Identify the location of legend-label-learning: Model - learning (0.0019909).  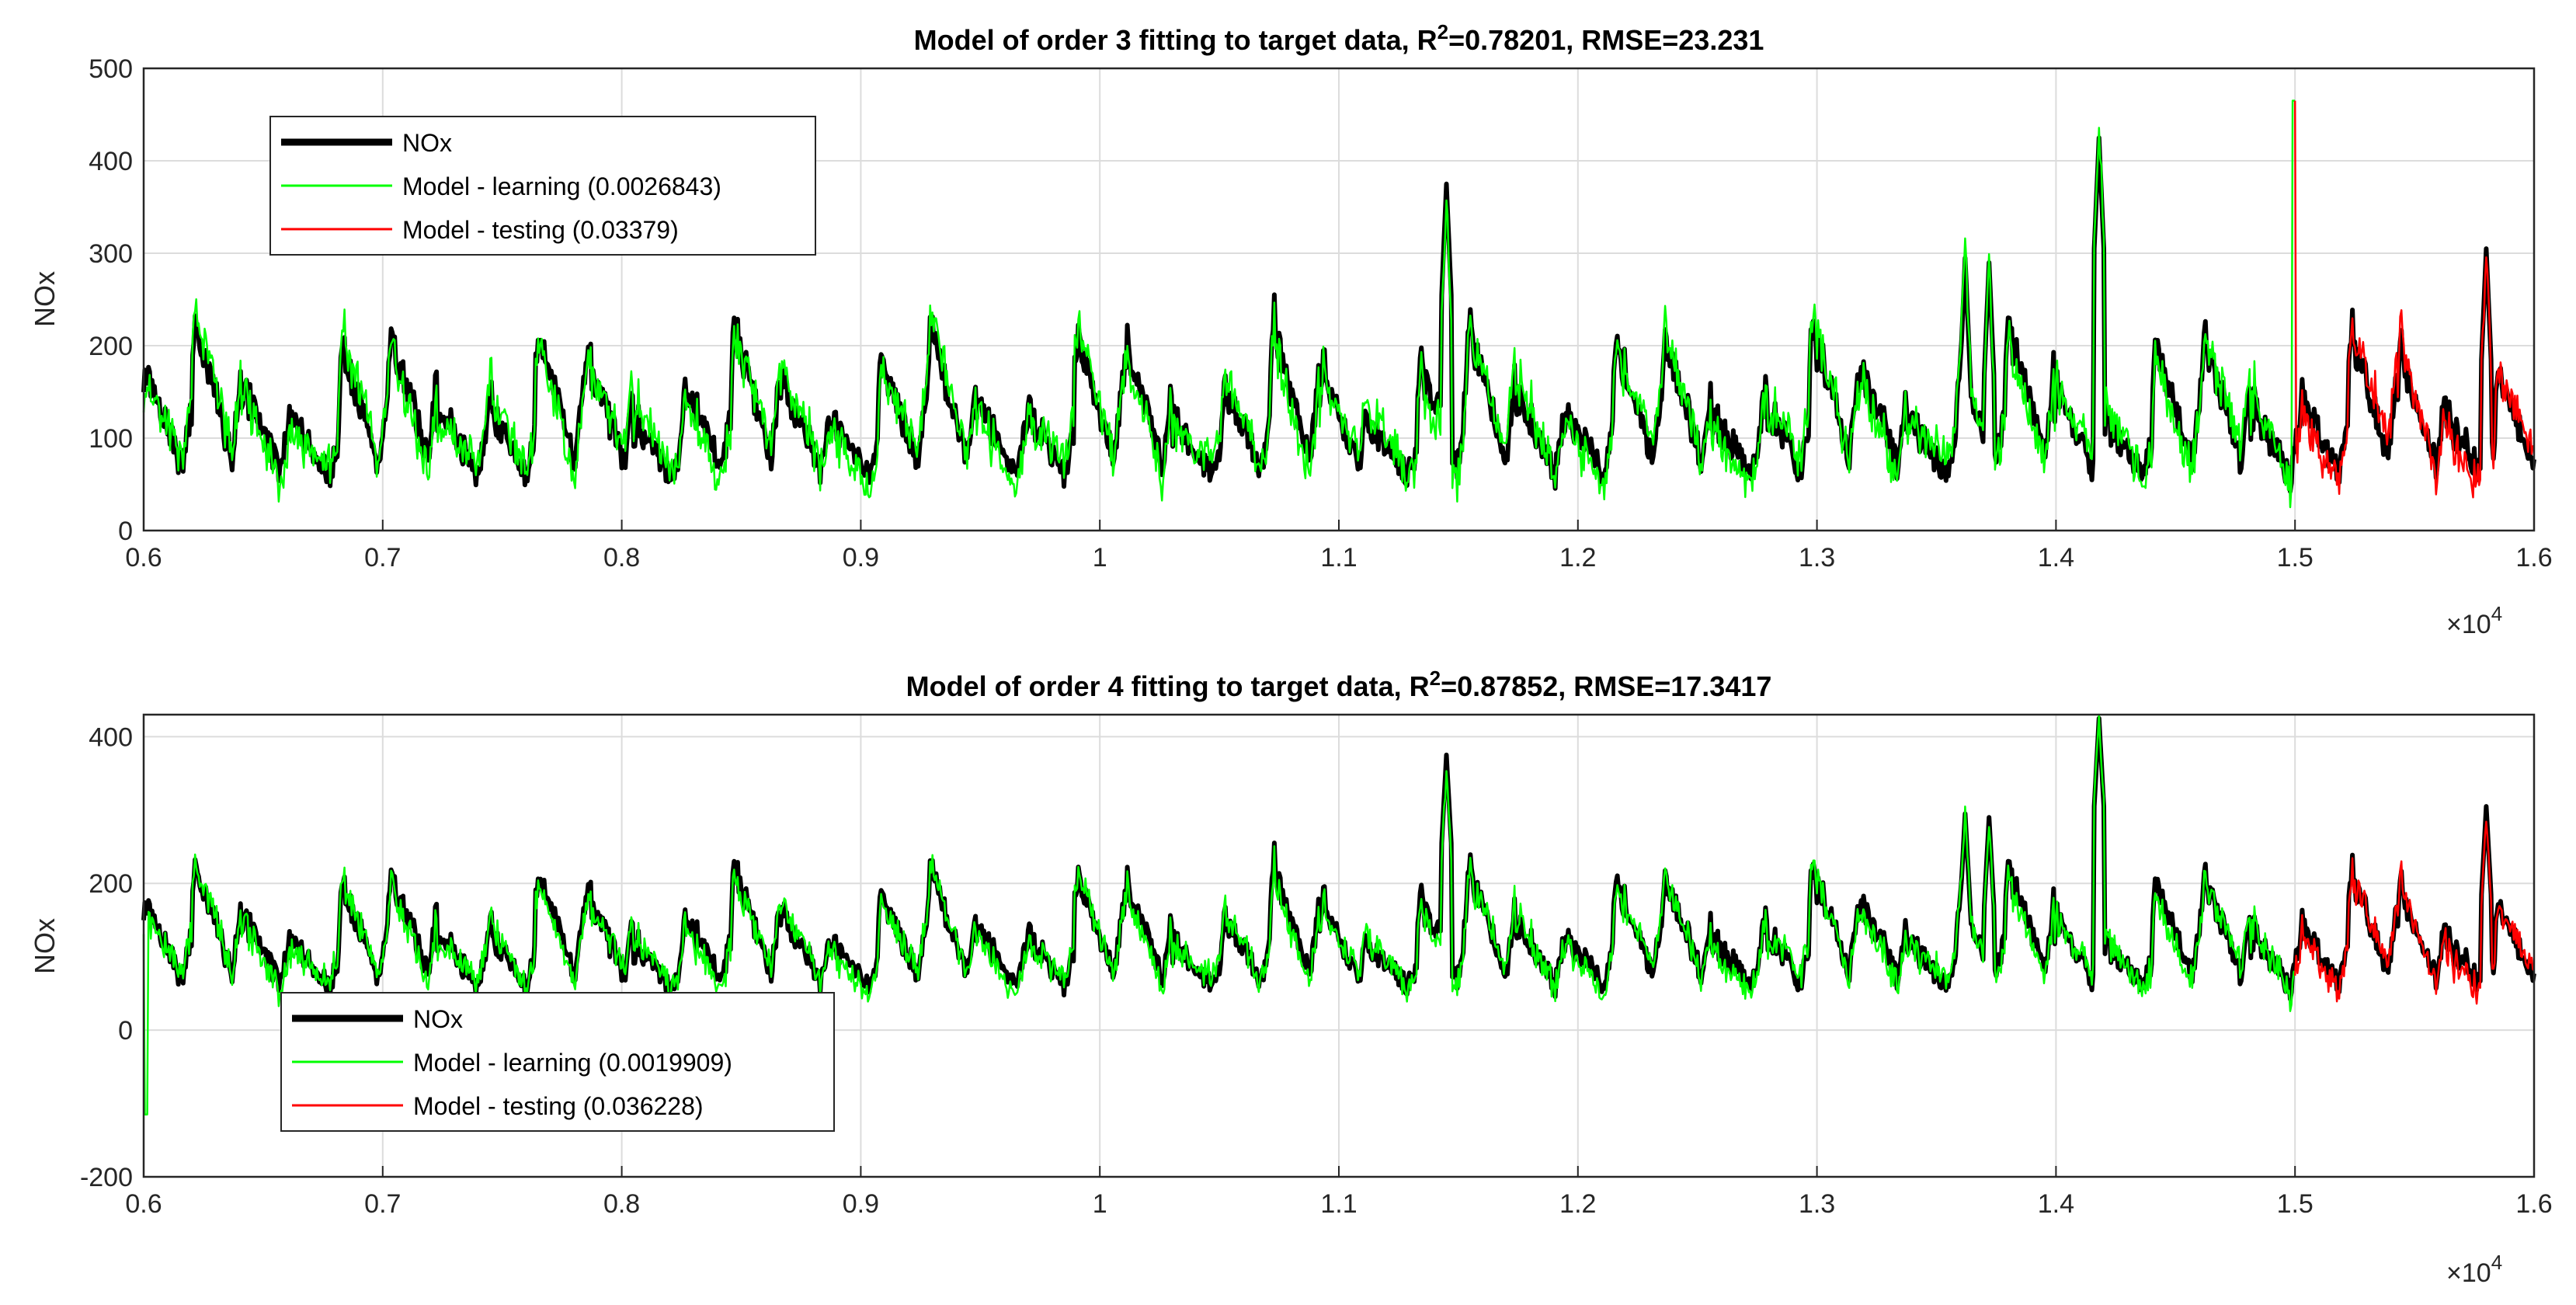
(572, 1063).